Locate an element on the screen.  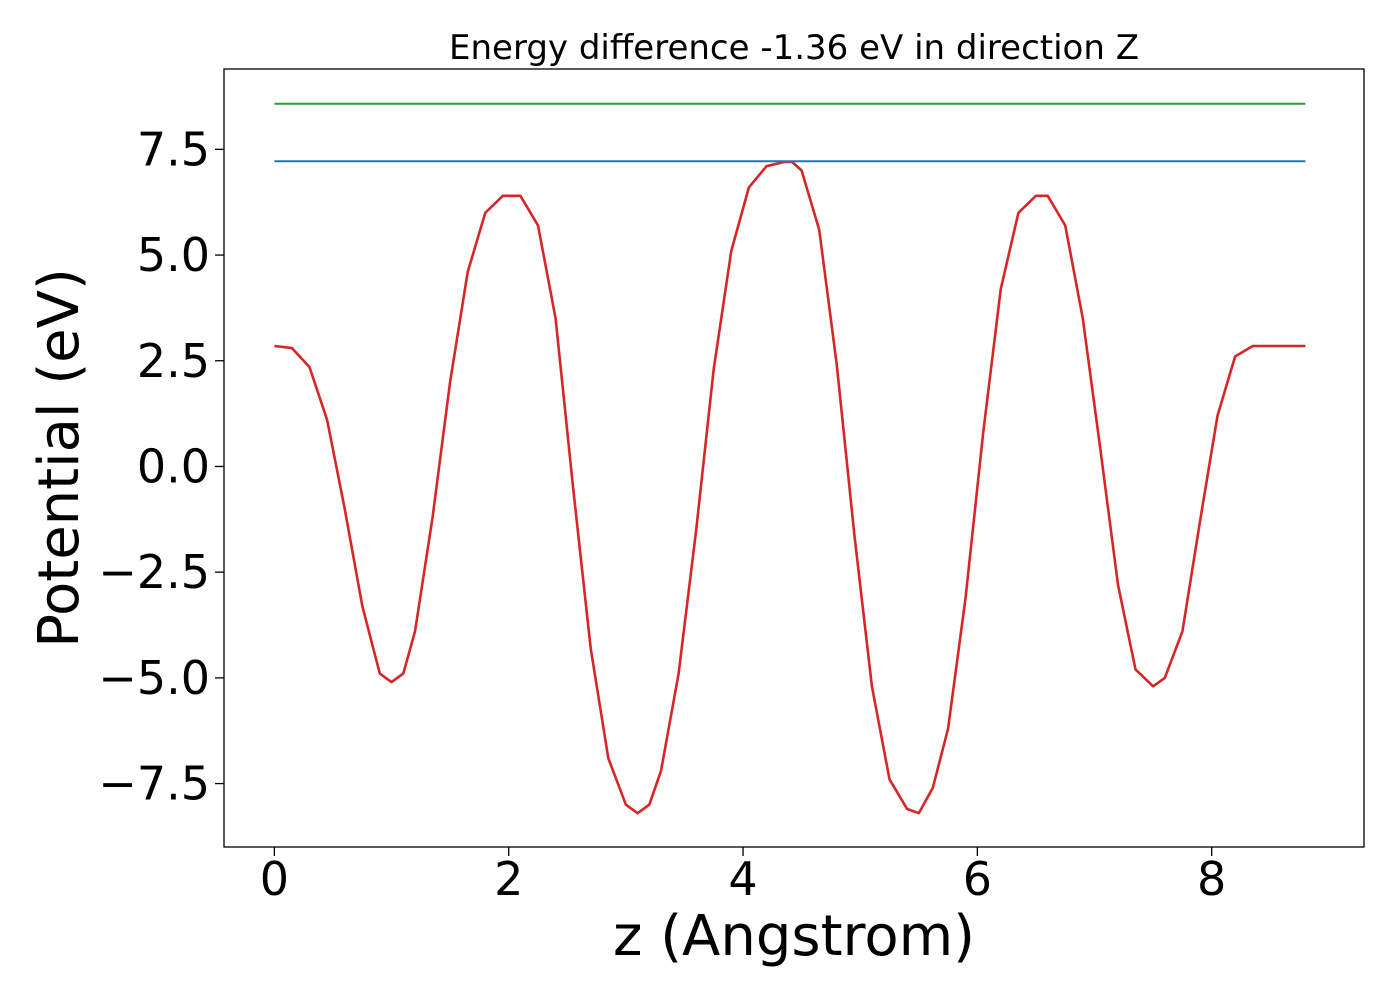
y-tick-label: 7.5 is located at coordinates (173, 149).